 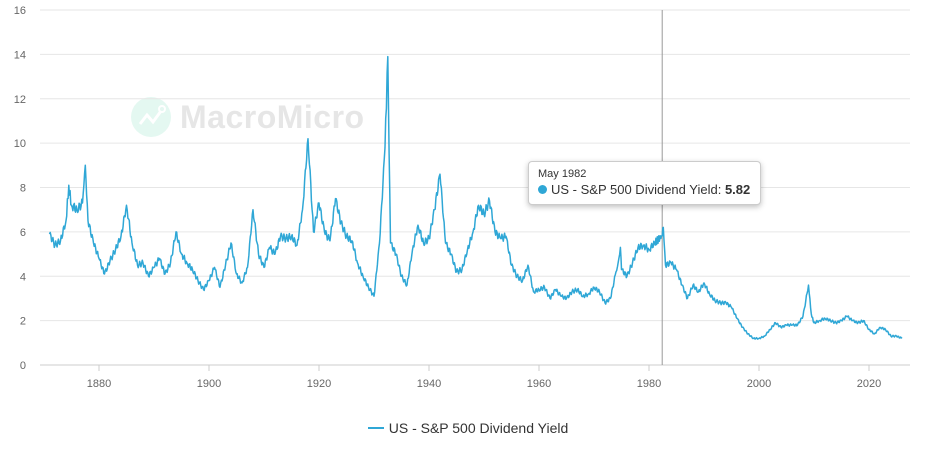 I want to click on y-tick-label: 8, so click(x=23, y=189).